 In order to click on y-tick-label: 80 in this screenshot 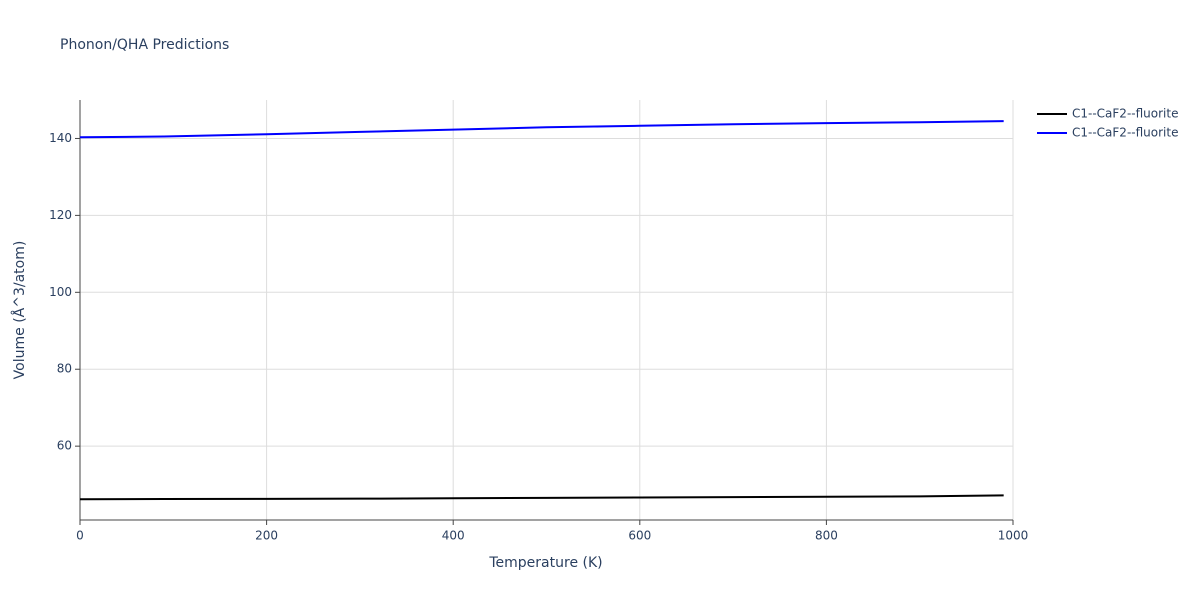, I will do `click(64, 369)`.